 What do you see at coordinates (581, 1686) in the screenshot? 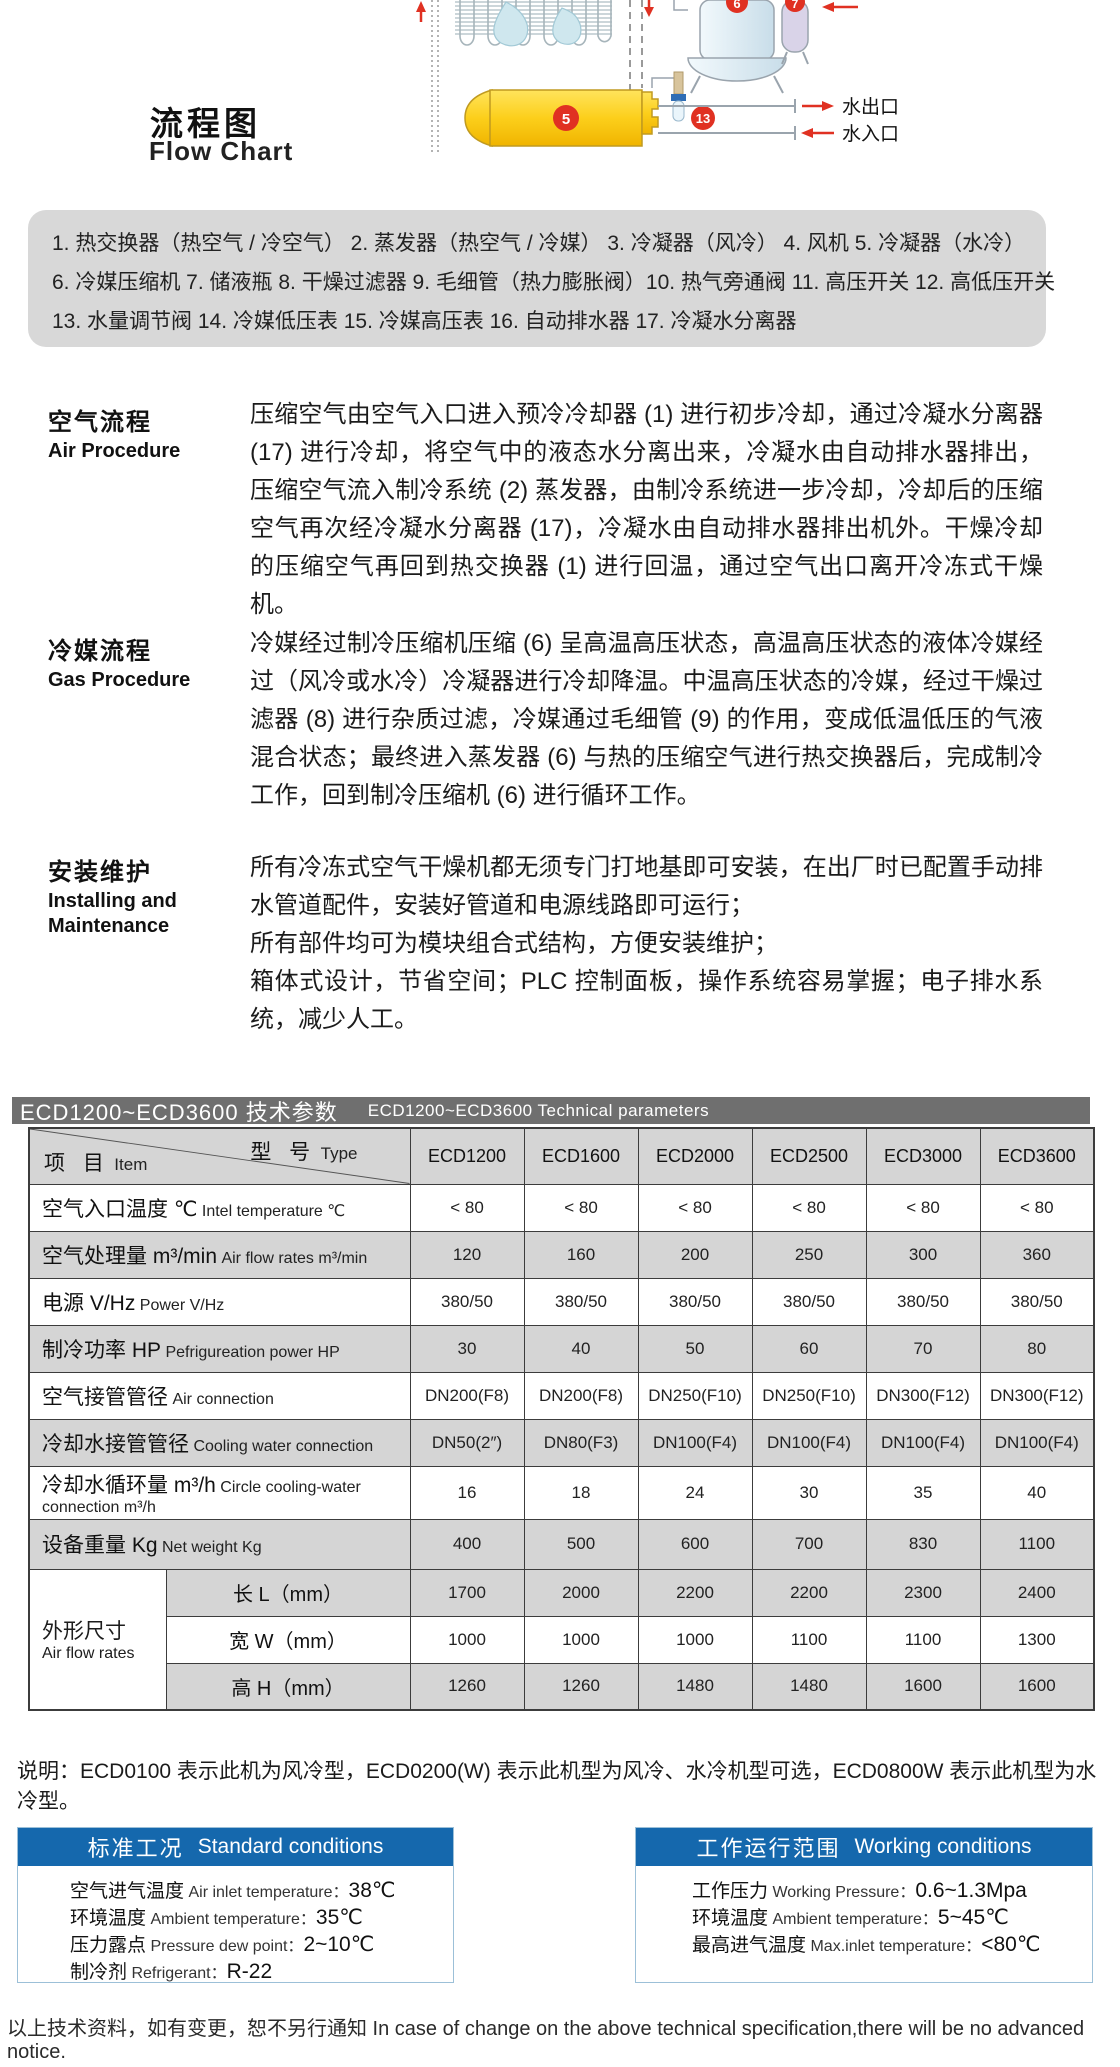
I see `cell-value: 1260` at bounding box center [581, 1686].